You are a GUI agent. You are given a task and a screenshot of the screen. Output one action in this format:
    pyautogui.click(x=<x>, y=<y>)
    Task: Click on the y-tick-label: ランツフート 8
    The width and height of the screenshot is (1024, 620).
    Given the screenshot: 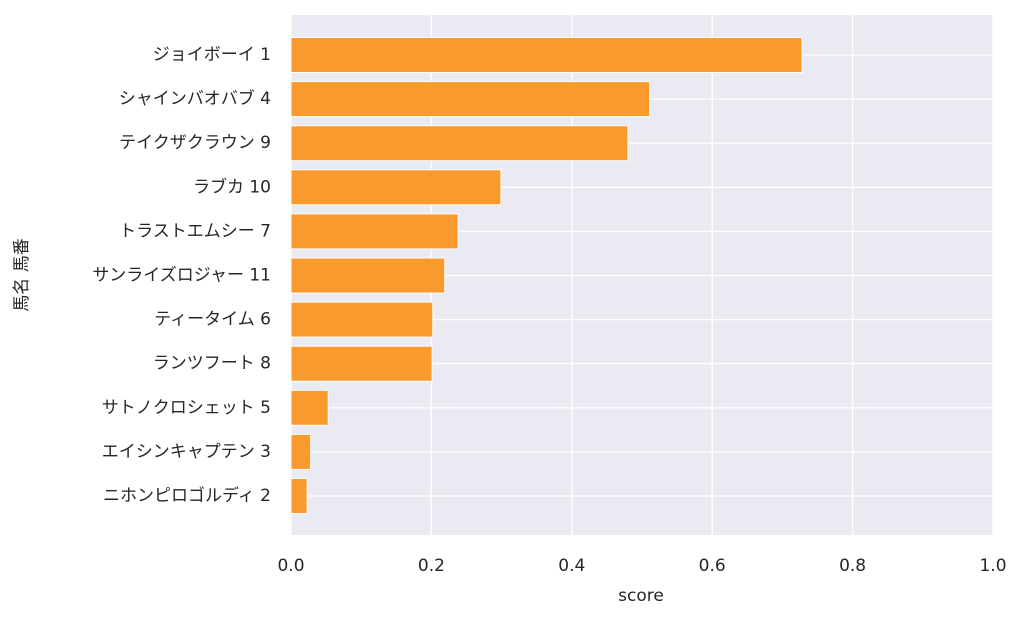 What is the action you would take?
    pyautogui.click(x=212, y=364)
    